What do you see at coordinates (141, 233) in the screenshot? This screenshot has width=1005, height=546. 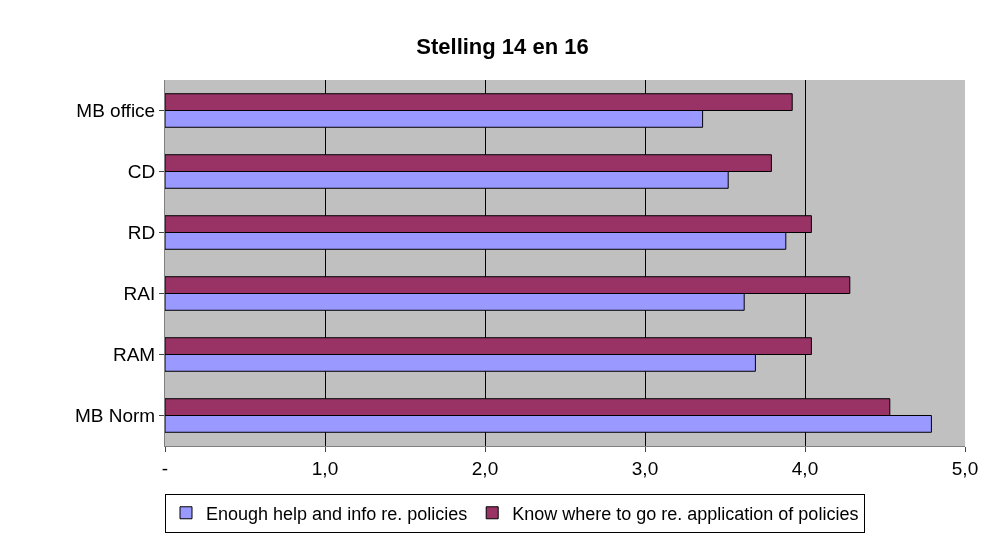 I see `y-tick-label: RD` at bounding box center [141, 233].